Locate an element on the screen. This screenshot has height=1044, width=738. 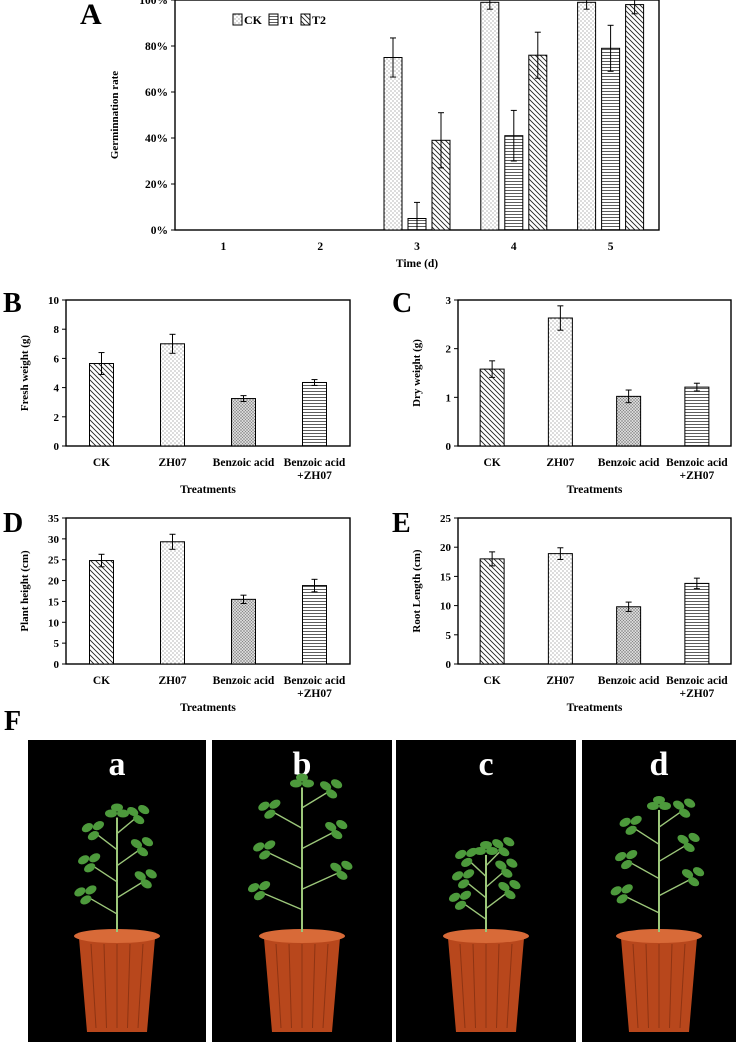
x-tick-label: 5 is located at coordinates (611, 247).